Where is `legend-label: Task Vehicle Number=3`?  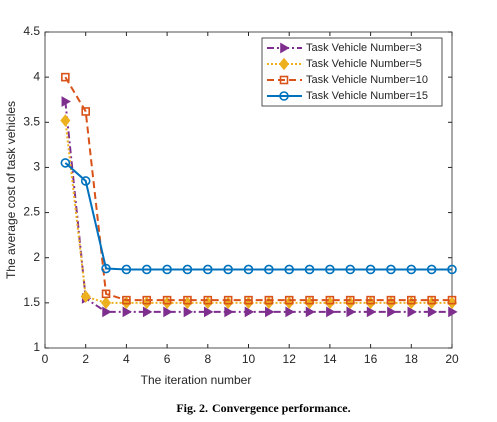
legend-label: Task Vehicle Number=3 is located at coordinates (364, 48).